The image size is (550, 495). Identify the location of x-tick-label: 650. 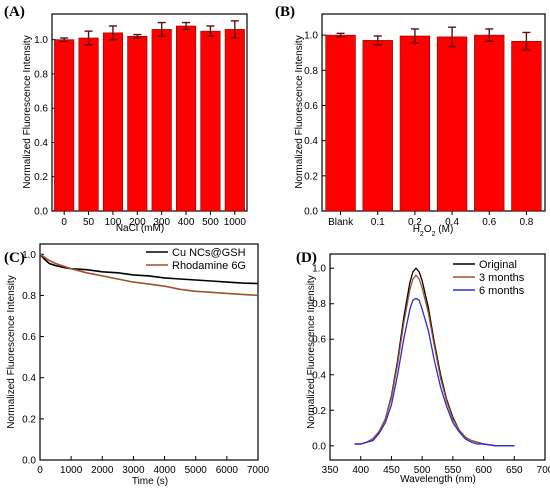
(514, 470).